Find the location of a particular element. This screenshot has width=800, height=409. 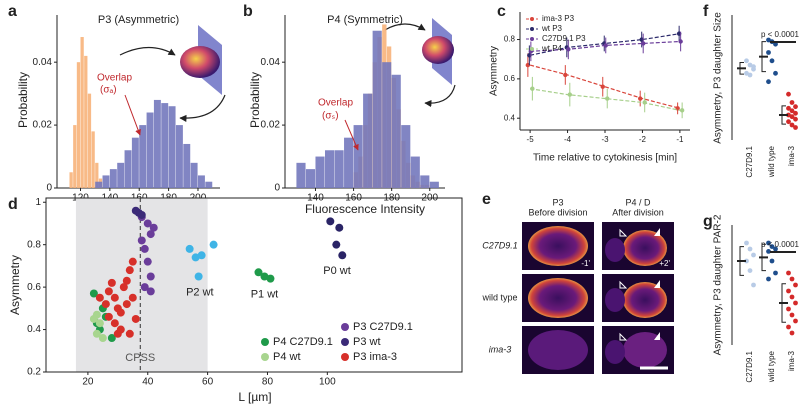

x-tick-label: -5 is located at coordinates (531, 139).